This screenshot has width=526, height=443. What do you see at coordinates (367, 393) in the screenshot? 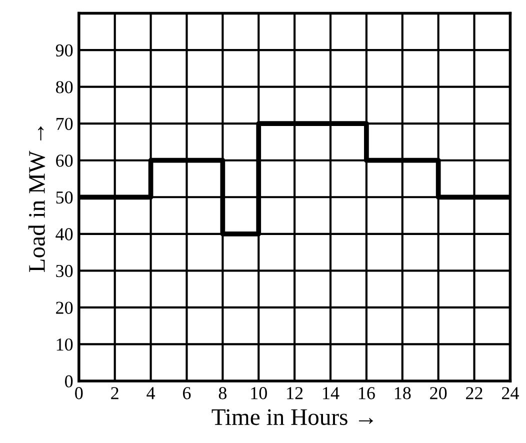
I see `x-tick-label: 16` at bounding box center [367, 393].